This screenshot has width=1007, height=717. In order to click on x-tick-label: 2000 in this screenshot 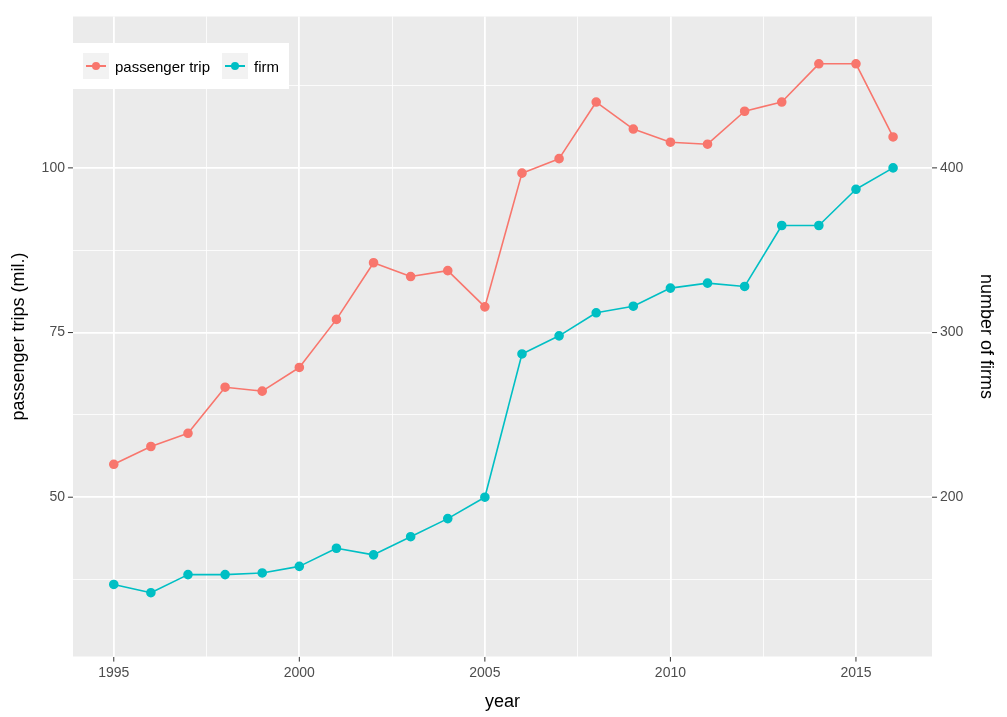, I will do `click(299, 671)`.